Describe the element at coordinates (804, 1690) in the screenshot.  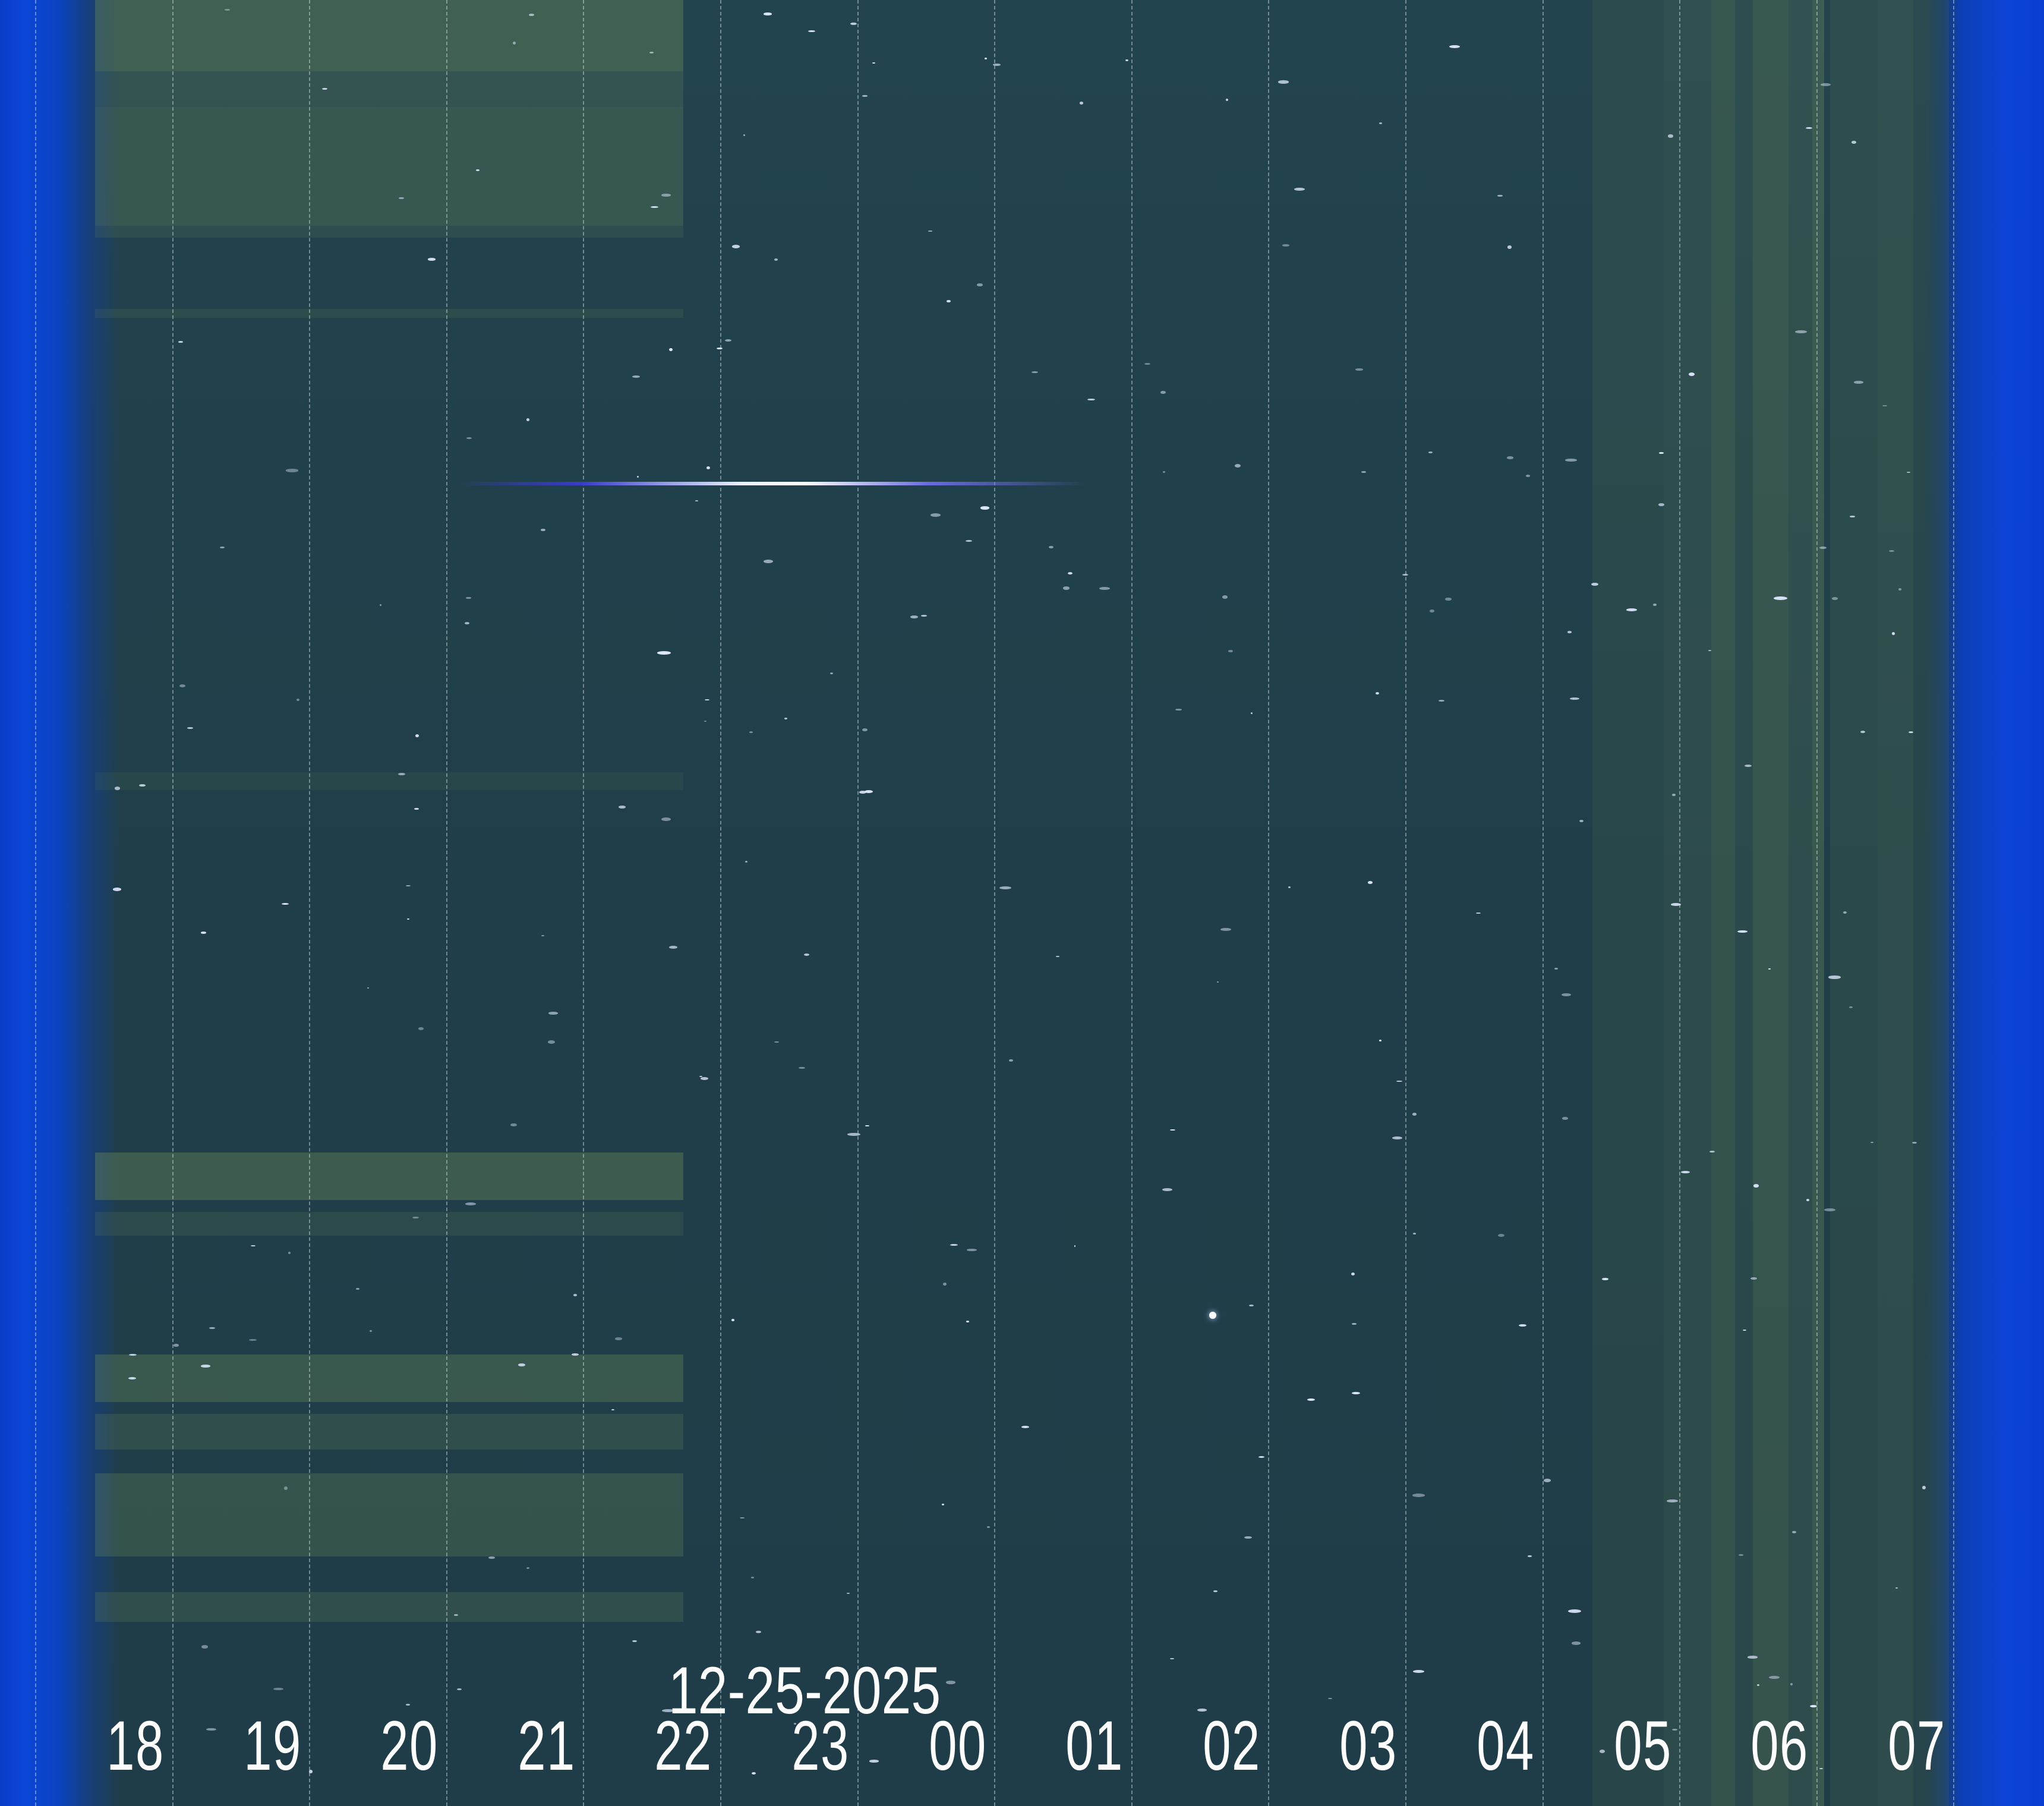
I see `date-label: 12-25-2025` at that location.